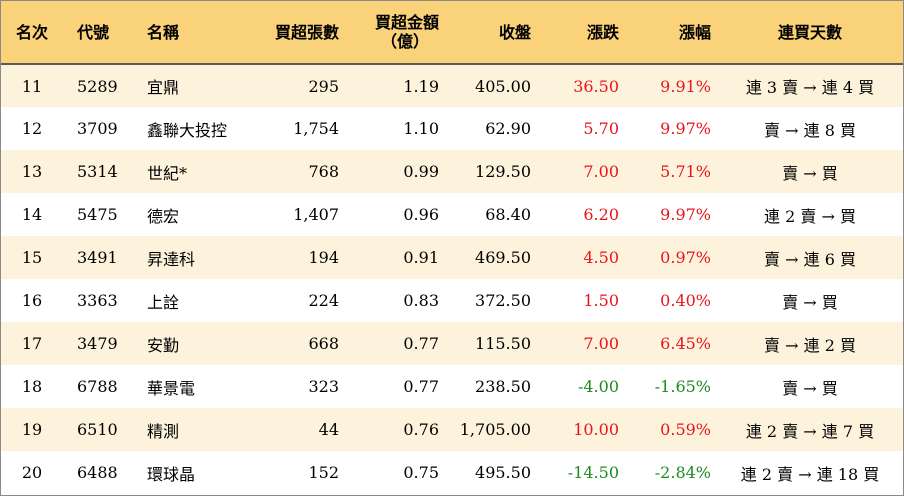 This screenshot has height=496, width=904. Describe the element at coordinates (503, 257) in the screenshot. I see `cell-close: 469.50` at that location.